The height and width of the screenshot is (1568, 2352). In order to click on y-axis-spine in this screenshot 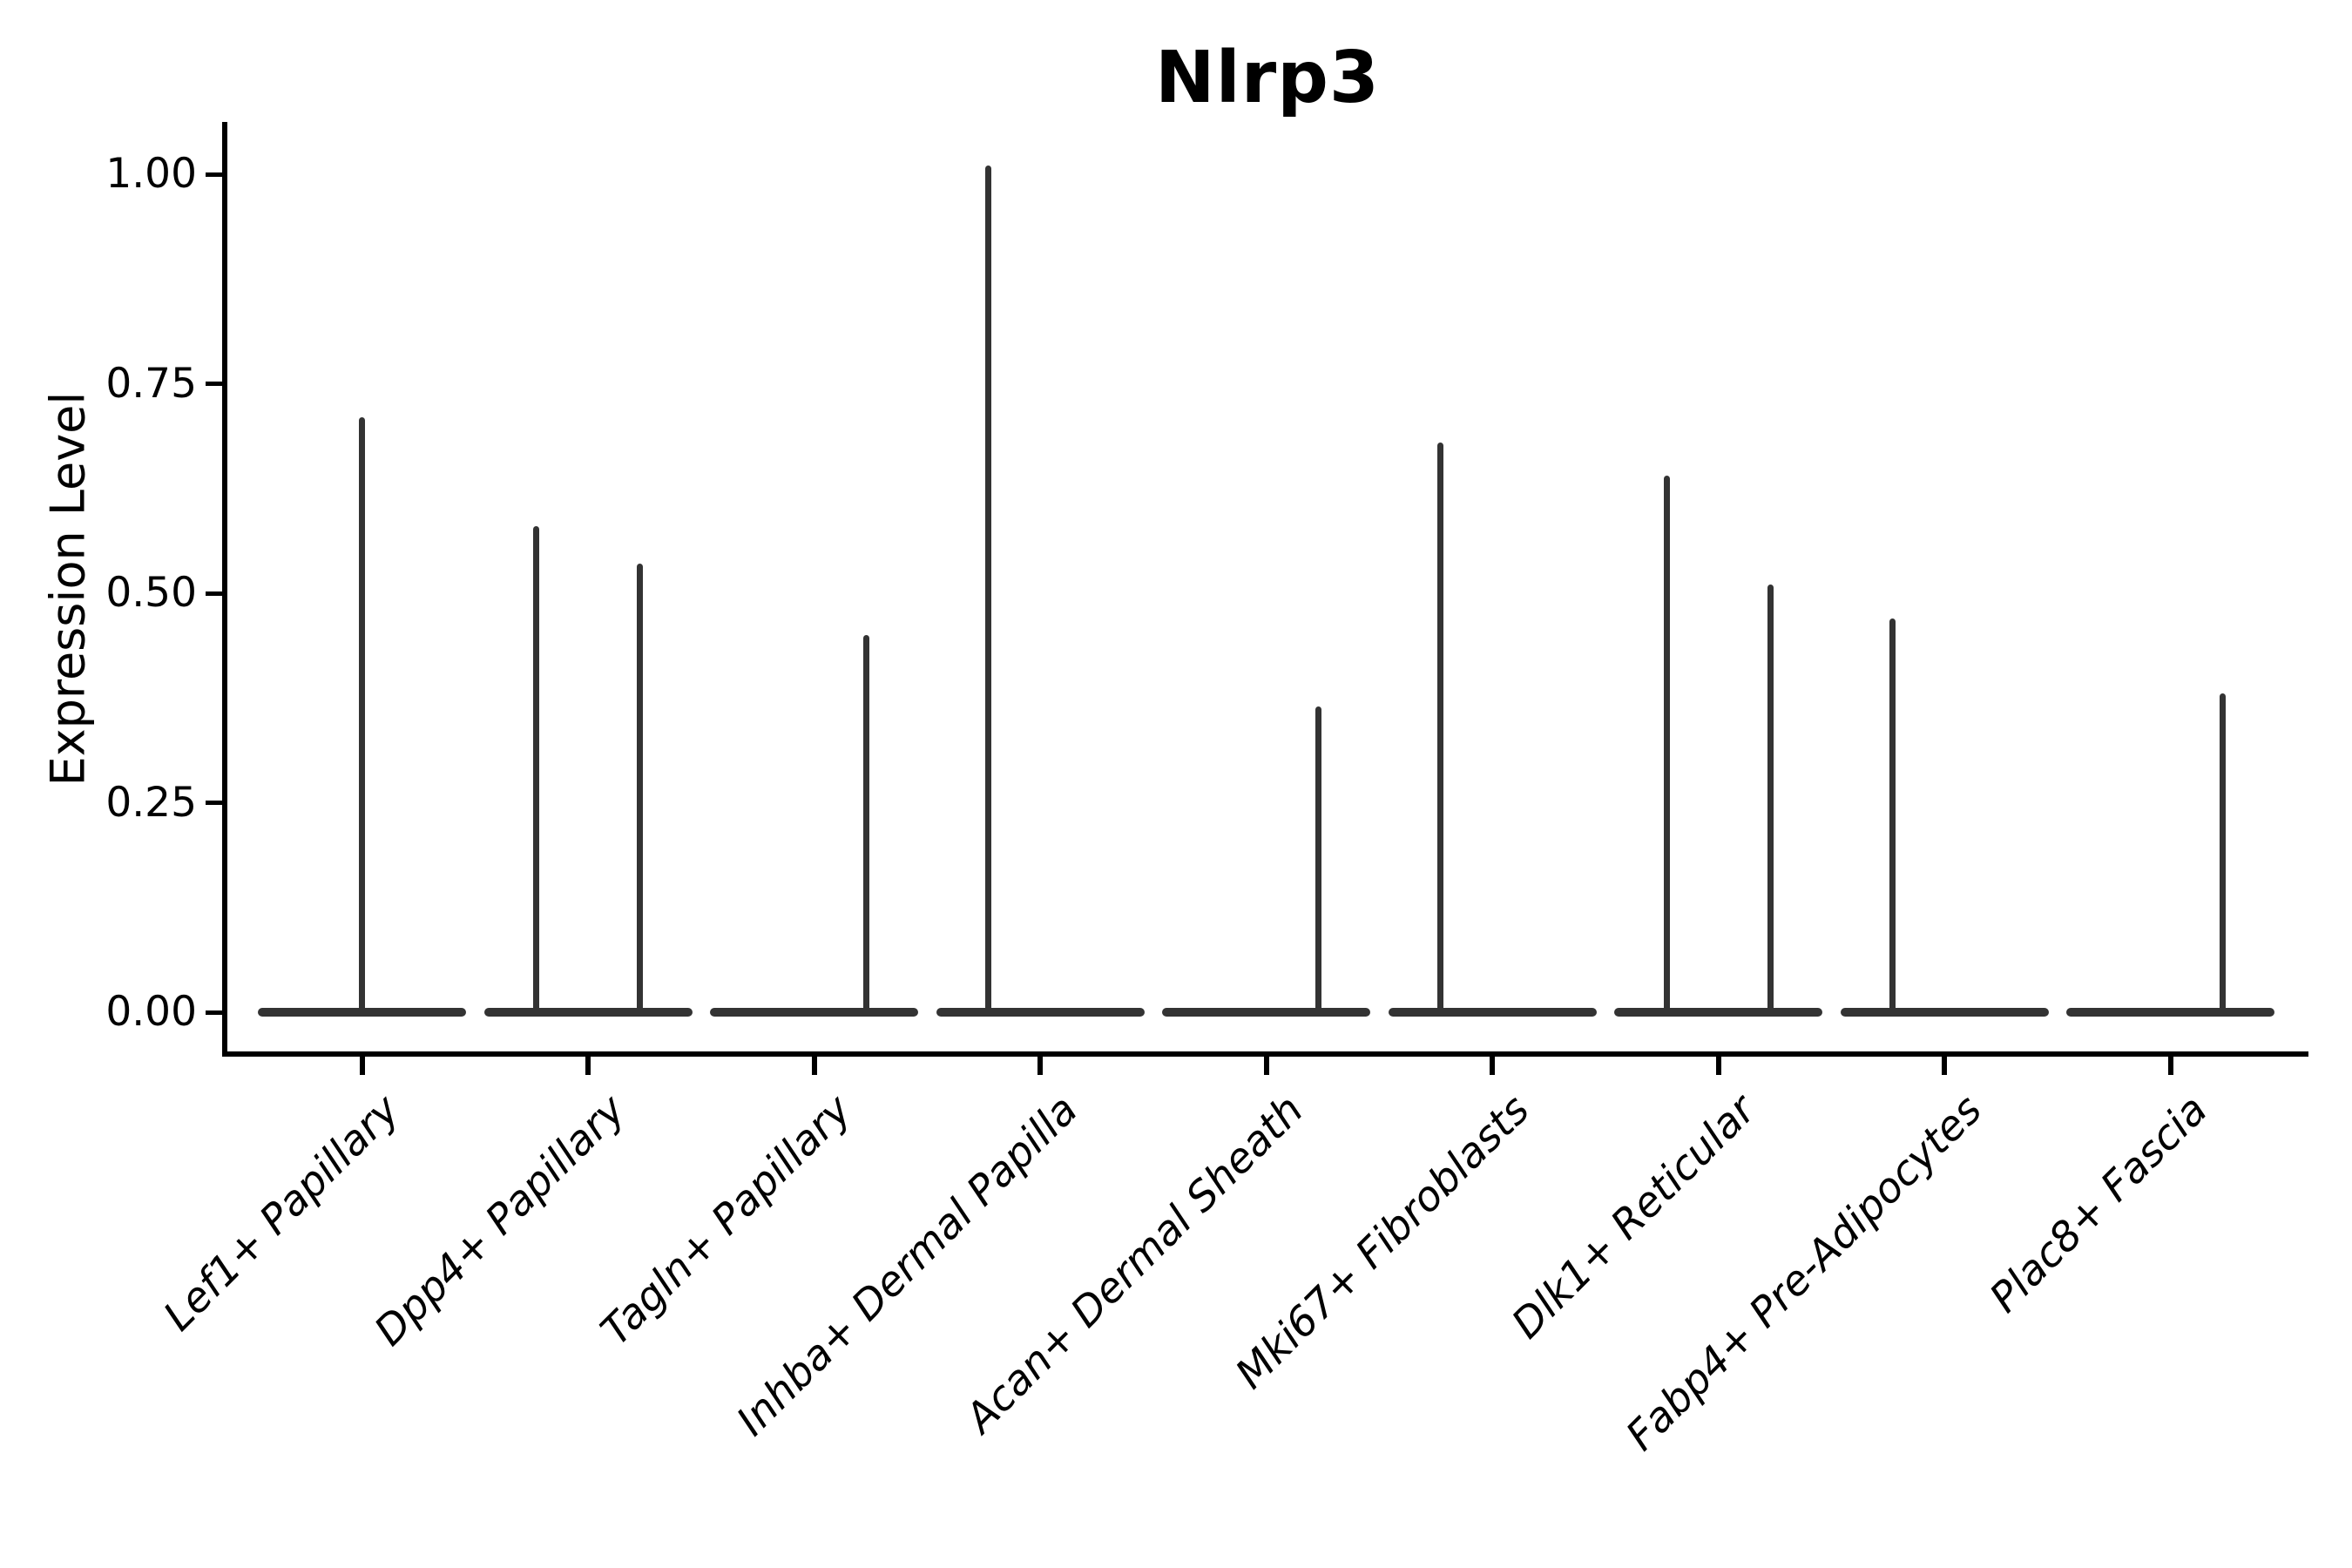, I will do `click(225, 589)`.